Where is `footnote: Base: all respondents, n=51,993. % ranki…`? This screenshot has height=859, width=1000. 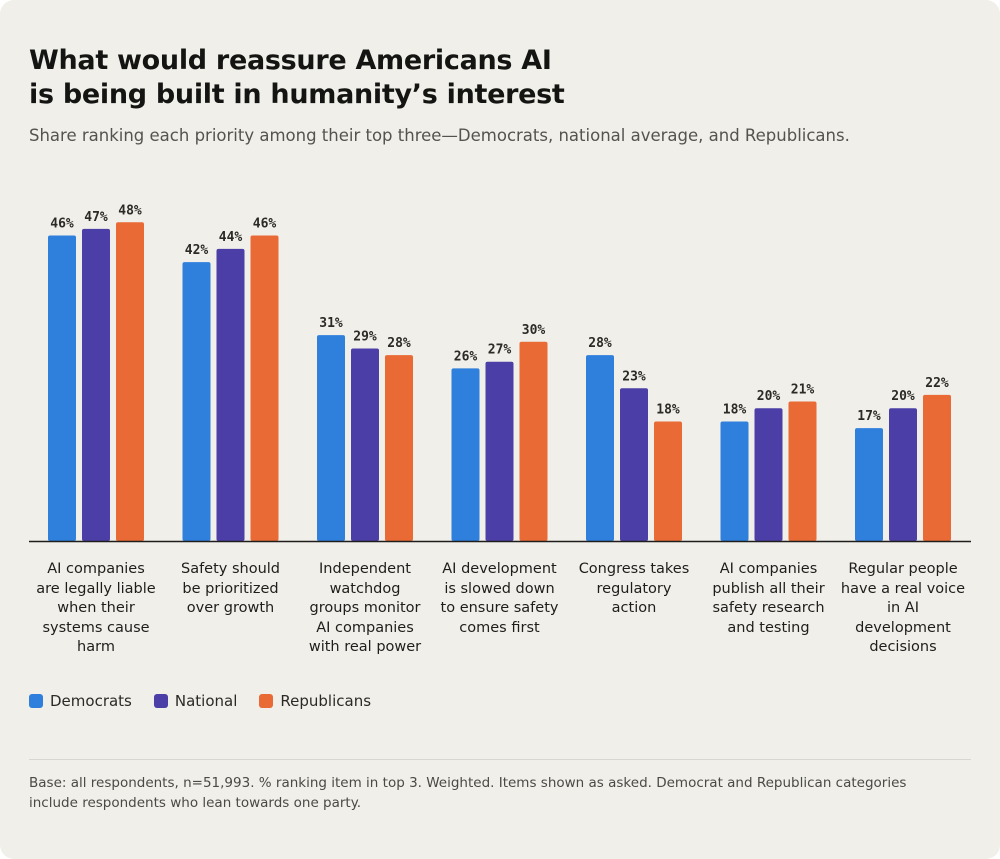
footnote: Base: all respondents, n=51,993. % ranki… is located at coordinates (468, 793).